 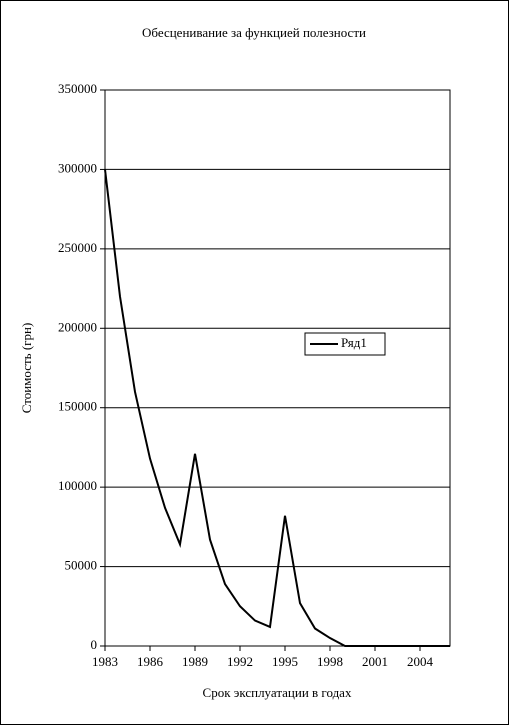 What do you see at coordinates (77, 167) in the screenshot?
I see `y-tick-label: 300000` at bounding box center [77, 167].